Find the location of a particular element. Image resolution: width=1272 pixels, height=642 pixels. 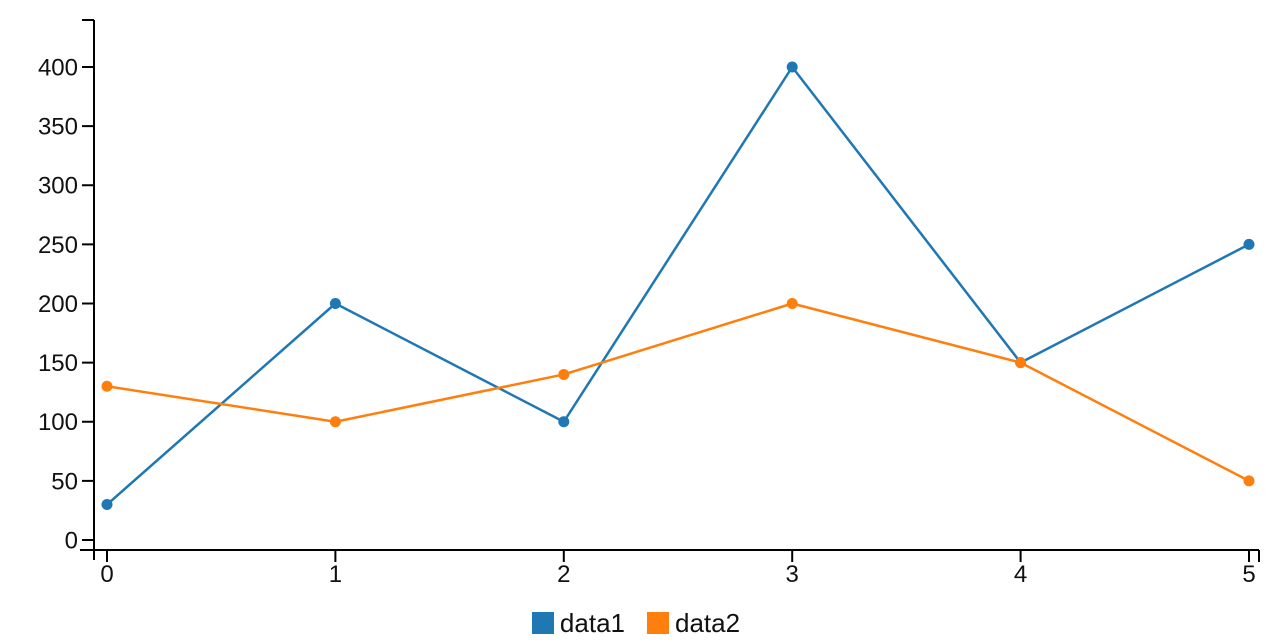

y-tick-label: 350 is located at coordinates (58, 127).